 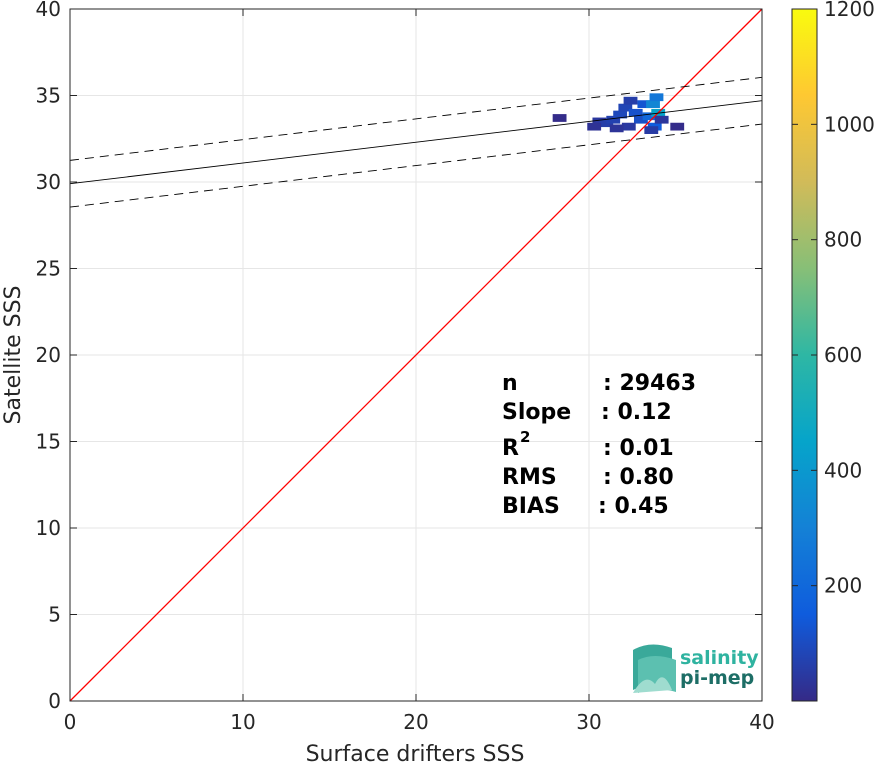 I want to click on y-tick-label: 0, so click(x=54, y=701).